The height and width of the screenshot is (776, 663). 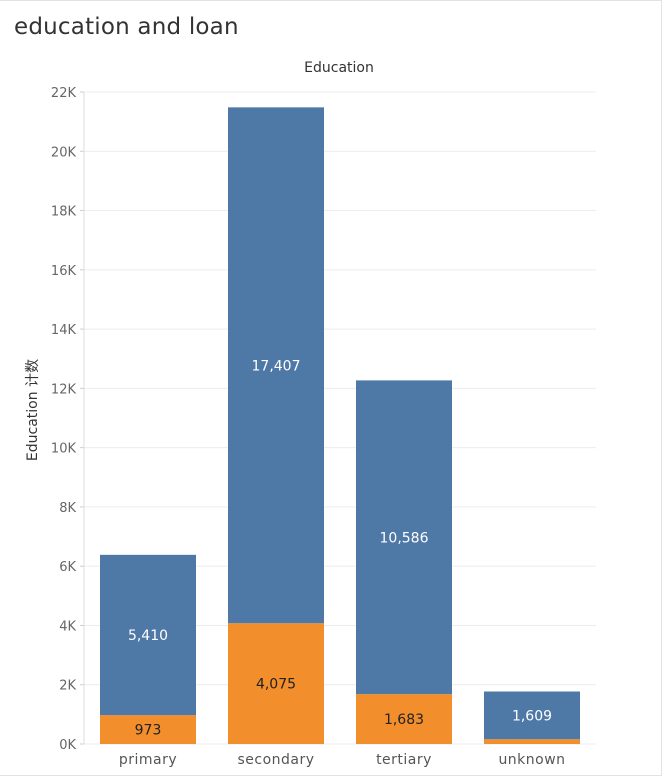 What do you see at coordinates (64, 212) in the screenshot?
I see `y-tick-label: 18K` at bounding box center [64, 212].